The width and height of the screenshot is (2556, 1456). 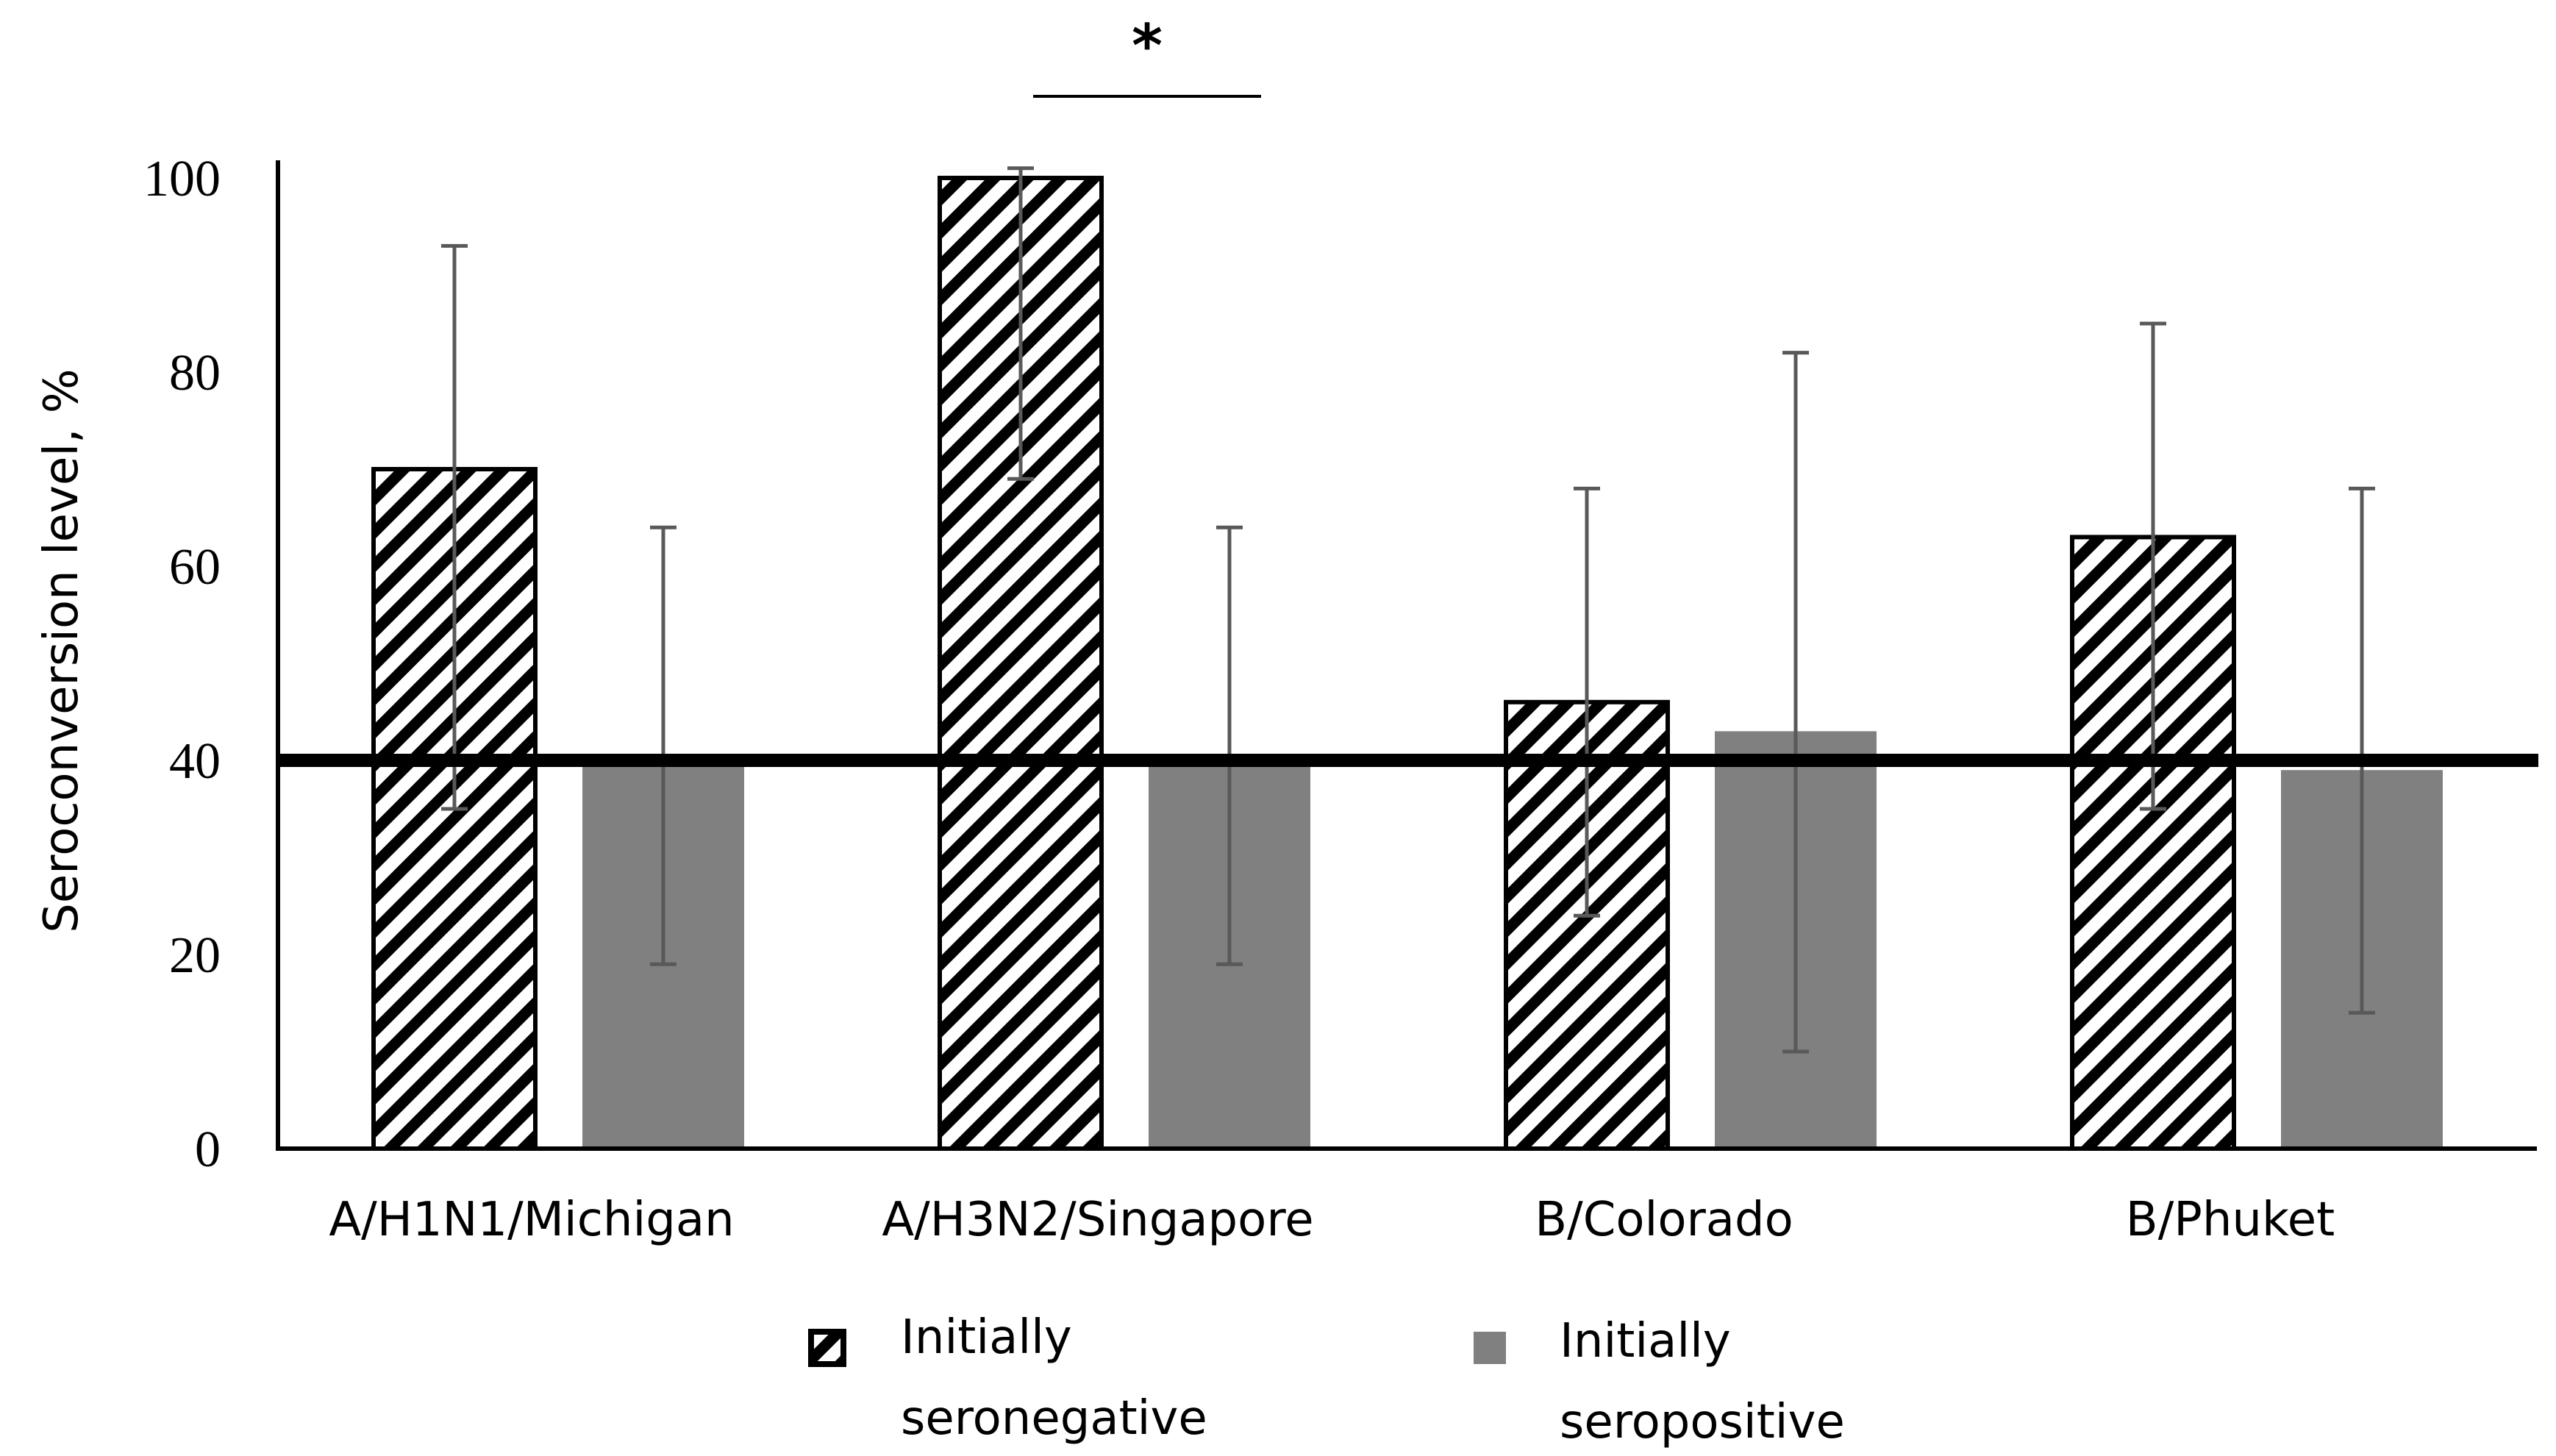 I want to click on legend-item-seropositive: Initially seropositive, so click(x=1660, y=1381).